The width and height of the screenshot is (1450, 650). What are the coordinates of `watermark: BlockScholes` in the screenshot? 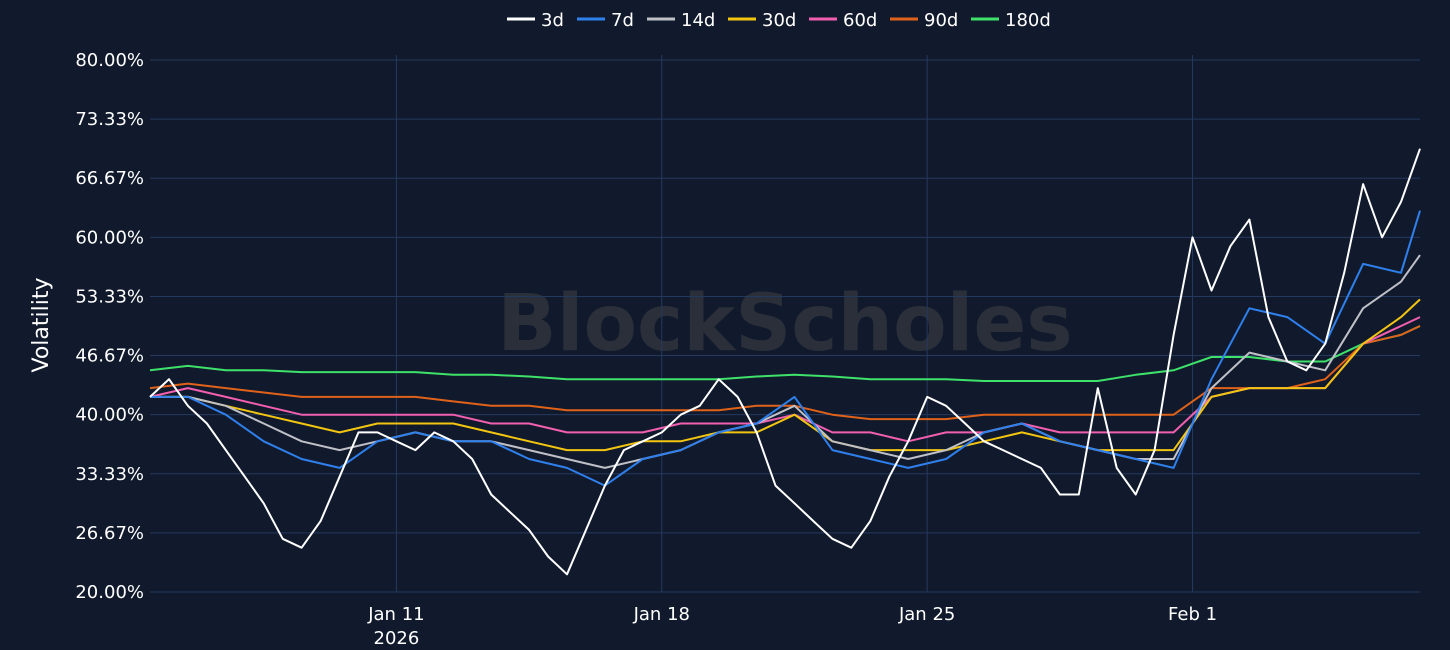 It's located at (784, 324).